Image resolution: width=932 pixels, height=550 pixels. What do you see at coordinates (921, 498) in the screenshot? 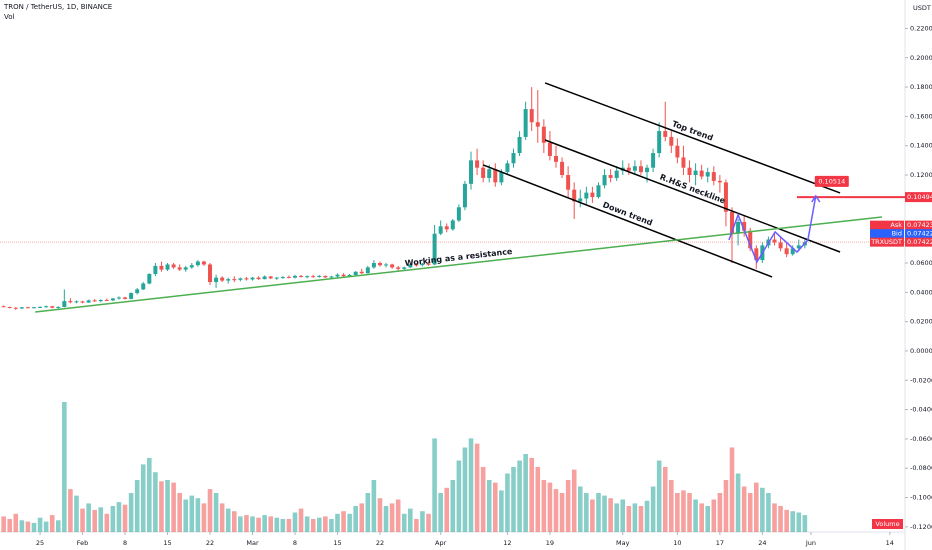
I see `y-tick-label: -0.10000` at bounding box center [921, 498].